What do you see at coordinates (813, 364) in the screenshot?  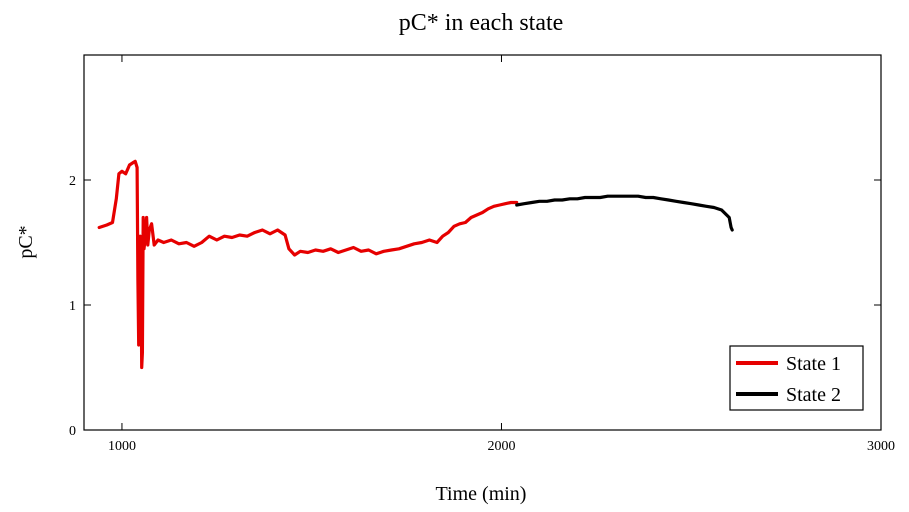 I see `legend-label-state-1: State 1` at bounding box center [813, 364].